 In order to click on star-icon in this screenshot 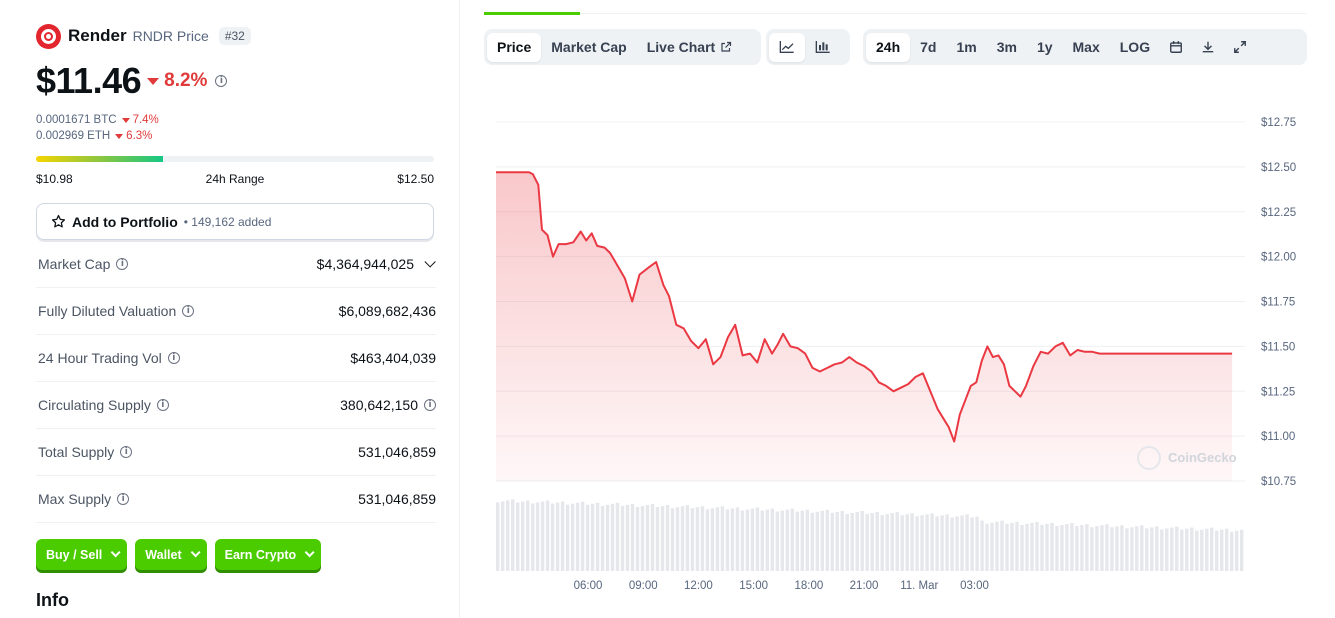, I will do `click(58, 221)`.